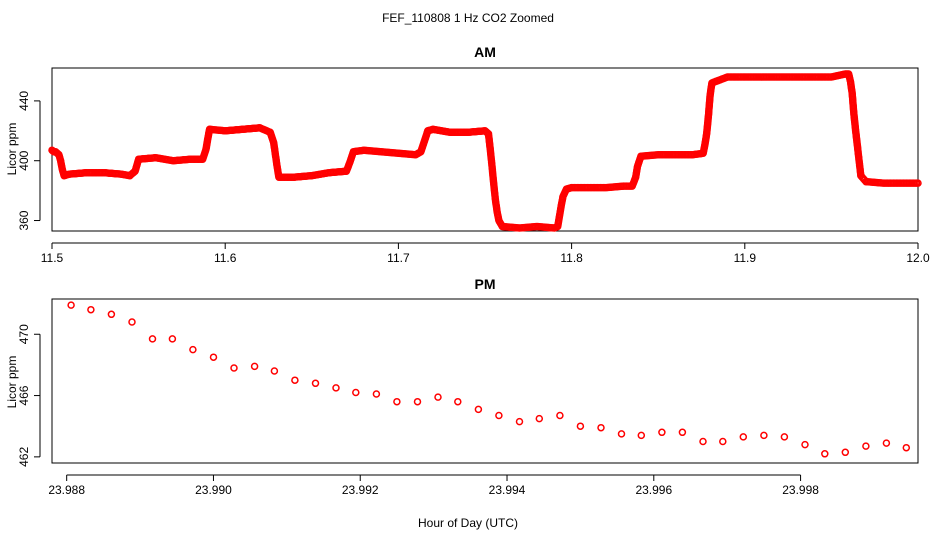 This screenshot has width=936, height=540. What do you see at coordinates (398, 258) in the screenshot?
I see `am-x-tick-label: 11.7` at bounding box center [398, 258].